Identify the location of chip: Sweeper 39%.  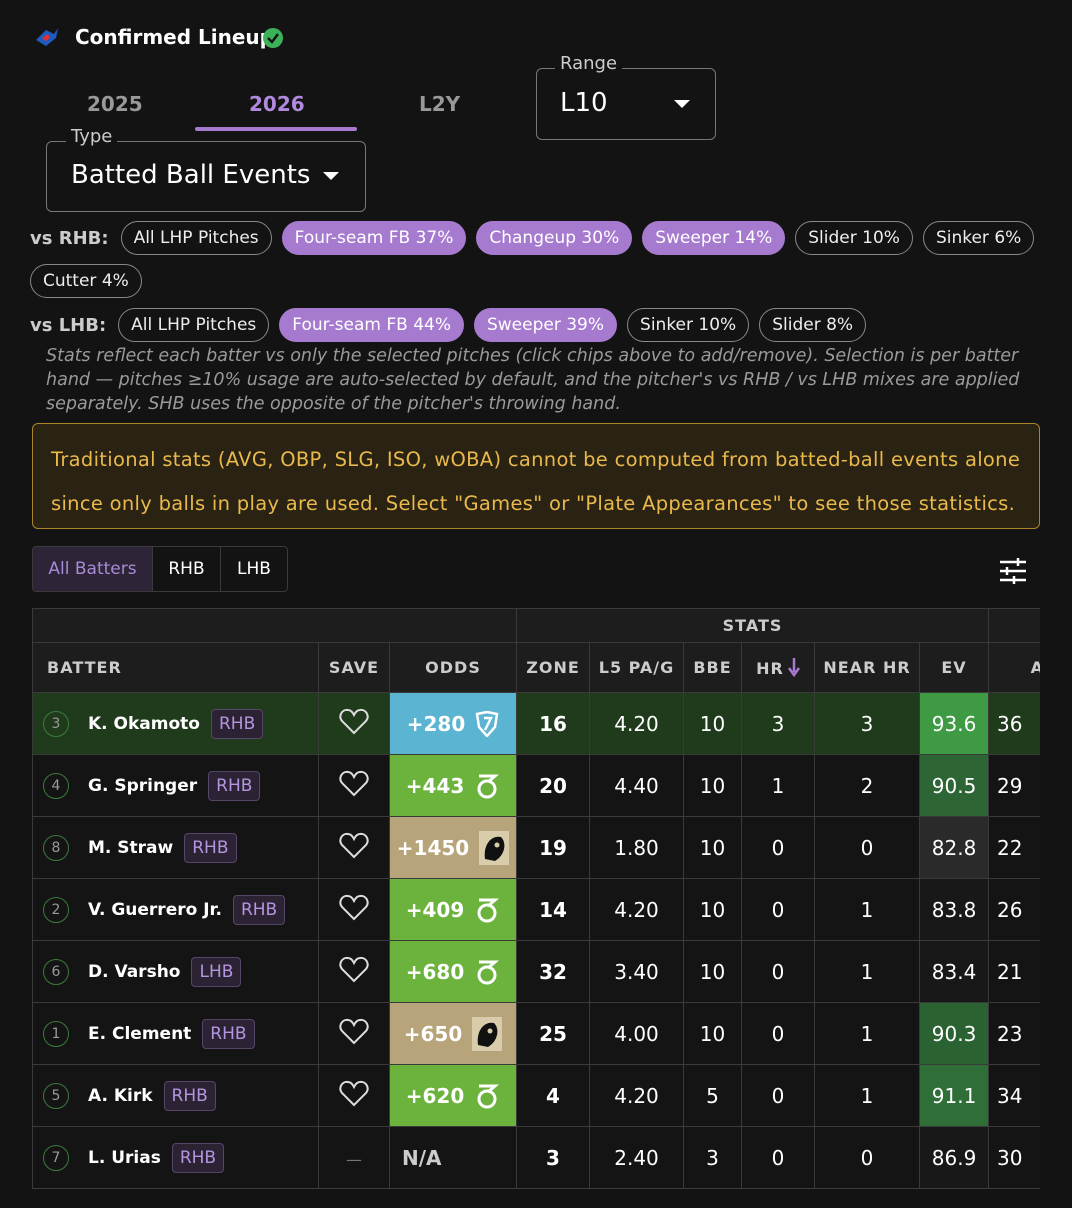
(545, 325).